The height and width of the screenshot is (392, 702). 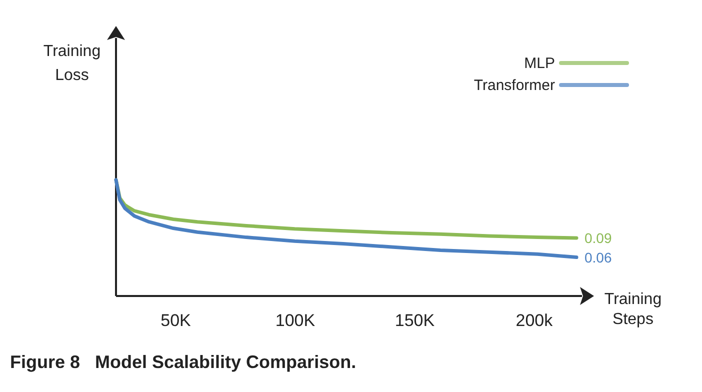 I want to click on x-tick-label: 200k, so click(x=535, y=320).